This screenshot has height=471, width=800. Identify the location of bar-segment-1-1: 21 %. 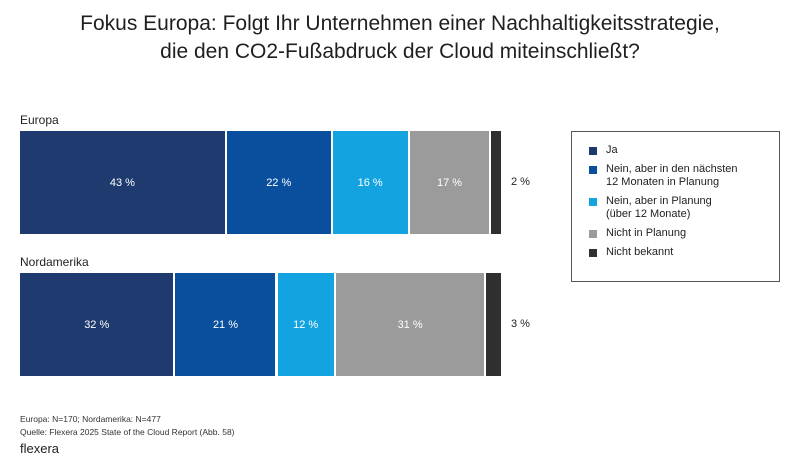
(226, 324).